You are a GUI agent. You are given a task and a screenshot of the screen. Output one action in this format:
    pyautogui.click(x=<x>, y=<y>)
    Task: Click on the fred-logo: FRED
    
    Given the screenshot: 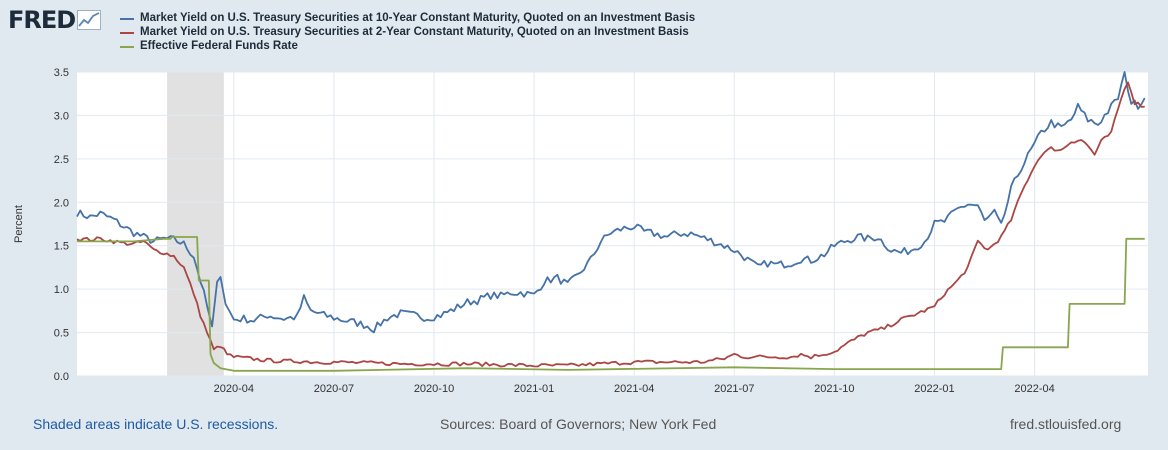 What is the action you would take?
    pyautogui.click(x=55, y=20)
    